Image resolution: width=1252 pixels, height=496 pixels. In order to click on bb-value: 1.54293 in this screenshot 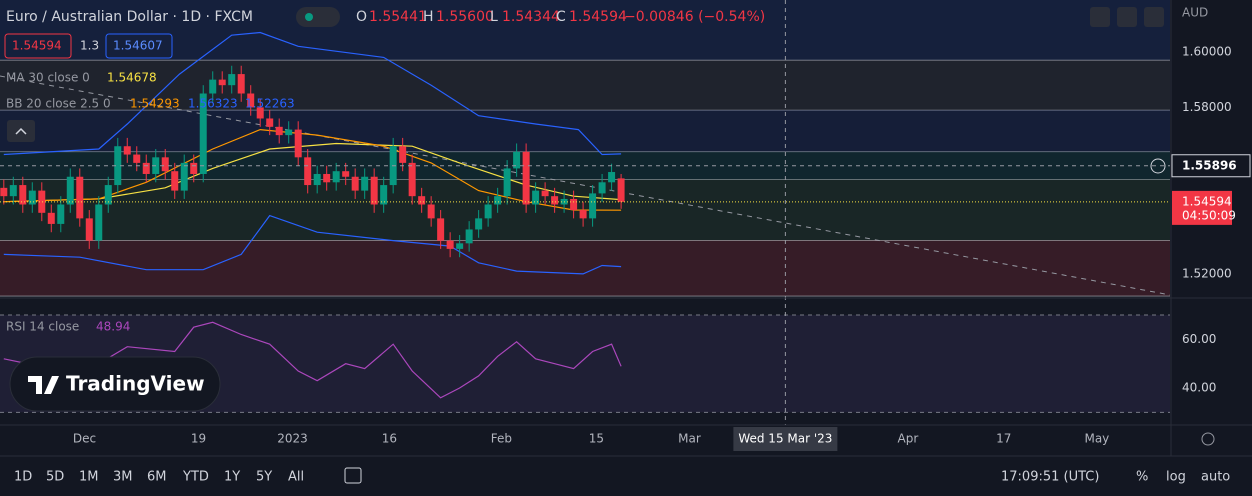, I will do `click(155, 104)`.